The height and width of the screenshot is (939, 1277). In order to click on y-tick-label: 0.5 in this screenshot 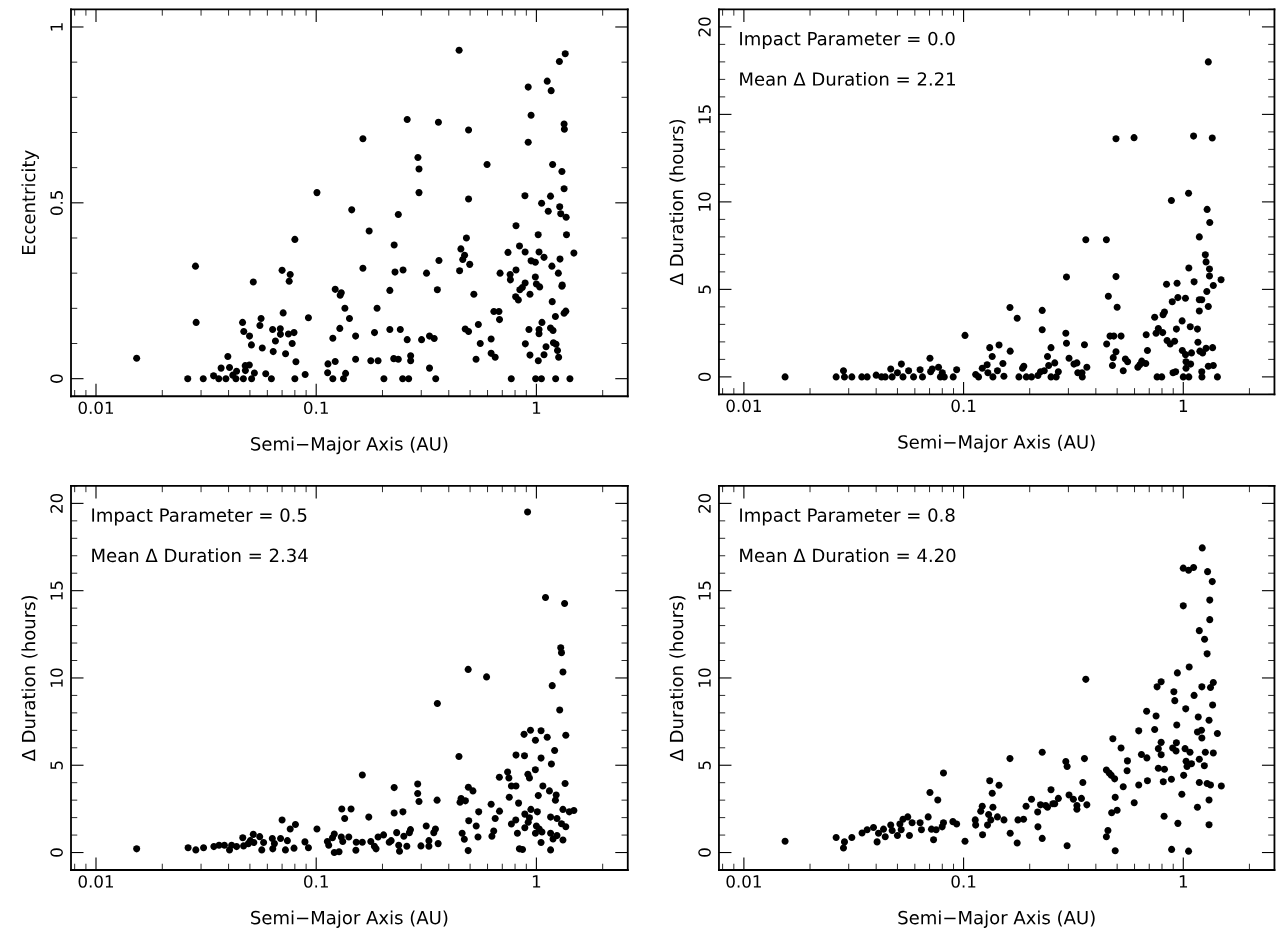, I will do `click(56, 203)`.